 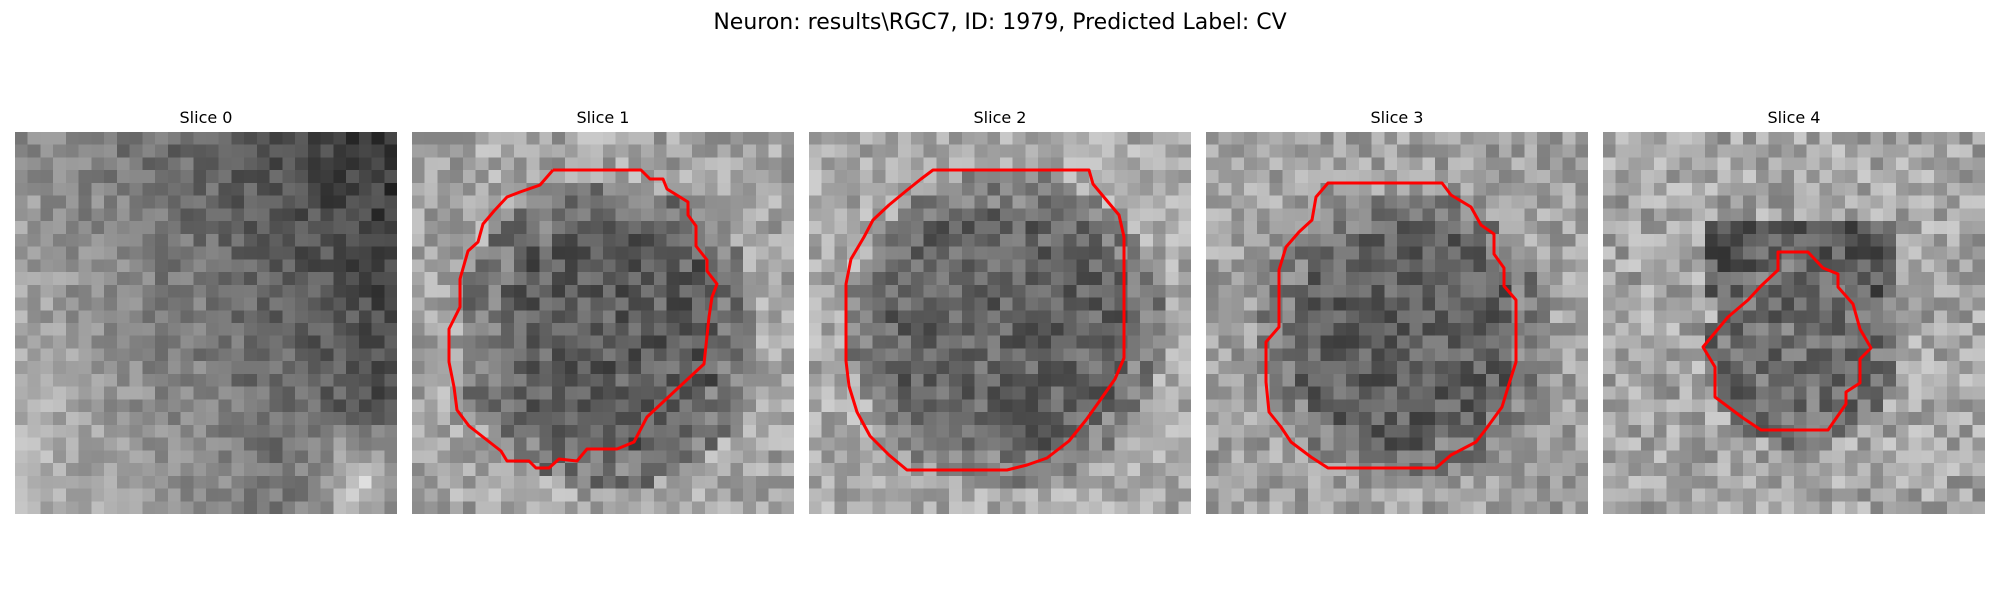 What do you see at coordinates (1794, 117) in the screenshot?
I see `slice-title-4: Slice 4` at bounding box center [1794, 117].